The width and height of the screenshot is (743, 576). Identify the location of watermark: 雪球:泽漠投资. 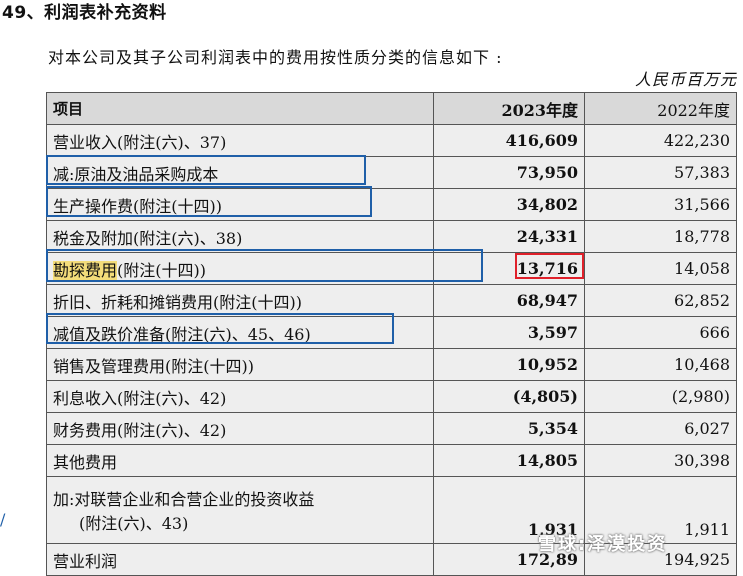
(603, 544).